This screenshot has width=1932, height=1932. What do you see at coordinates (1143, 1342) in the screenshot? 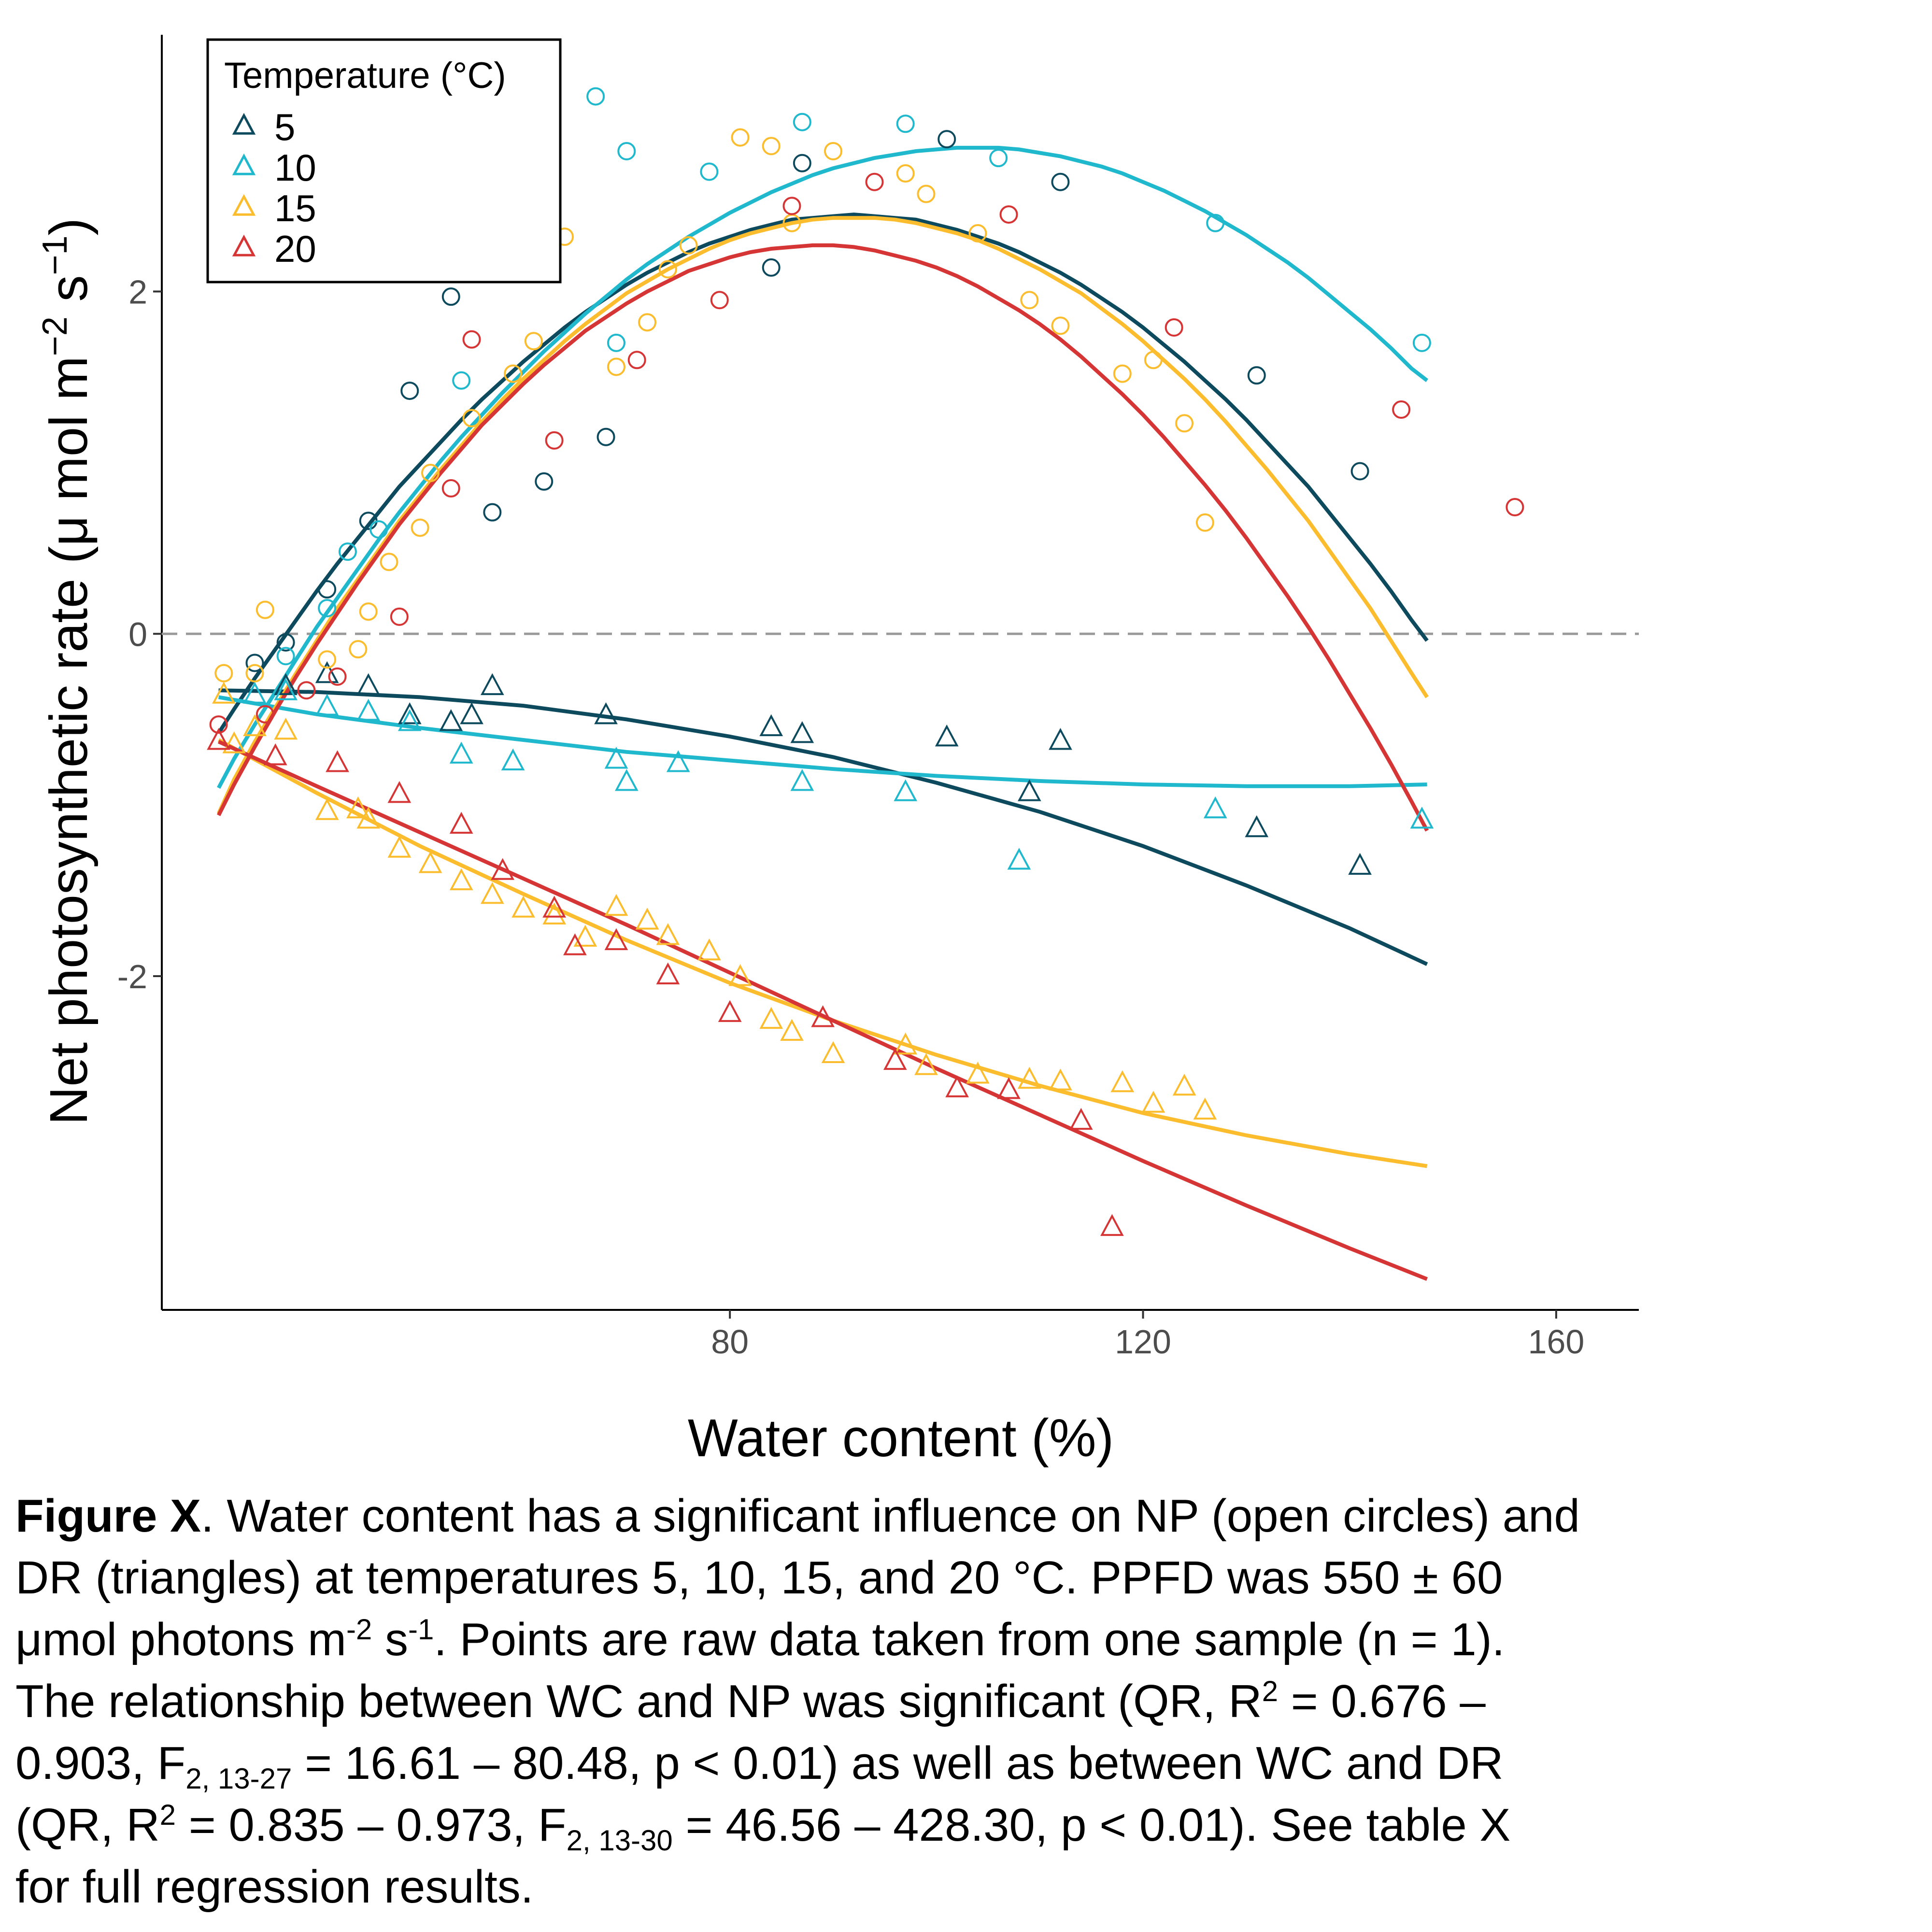
I see `x-tick-label: 120` at bounding box center [1143, 1342].